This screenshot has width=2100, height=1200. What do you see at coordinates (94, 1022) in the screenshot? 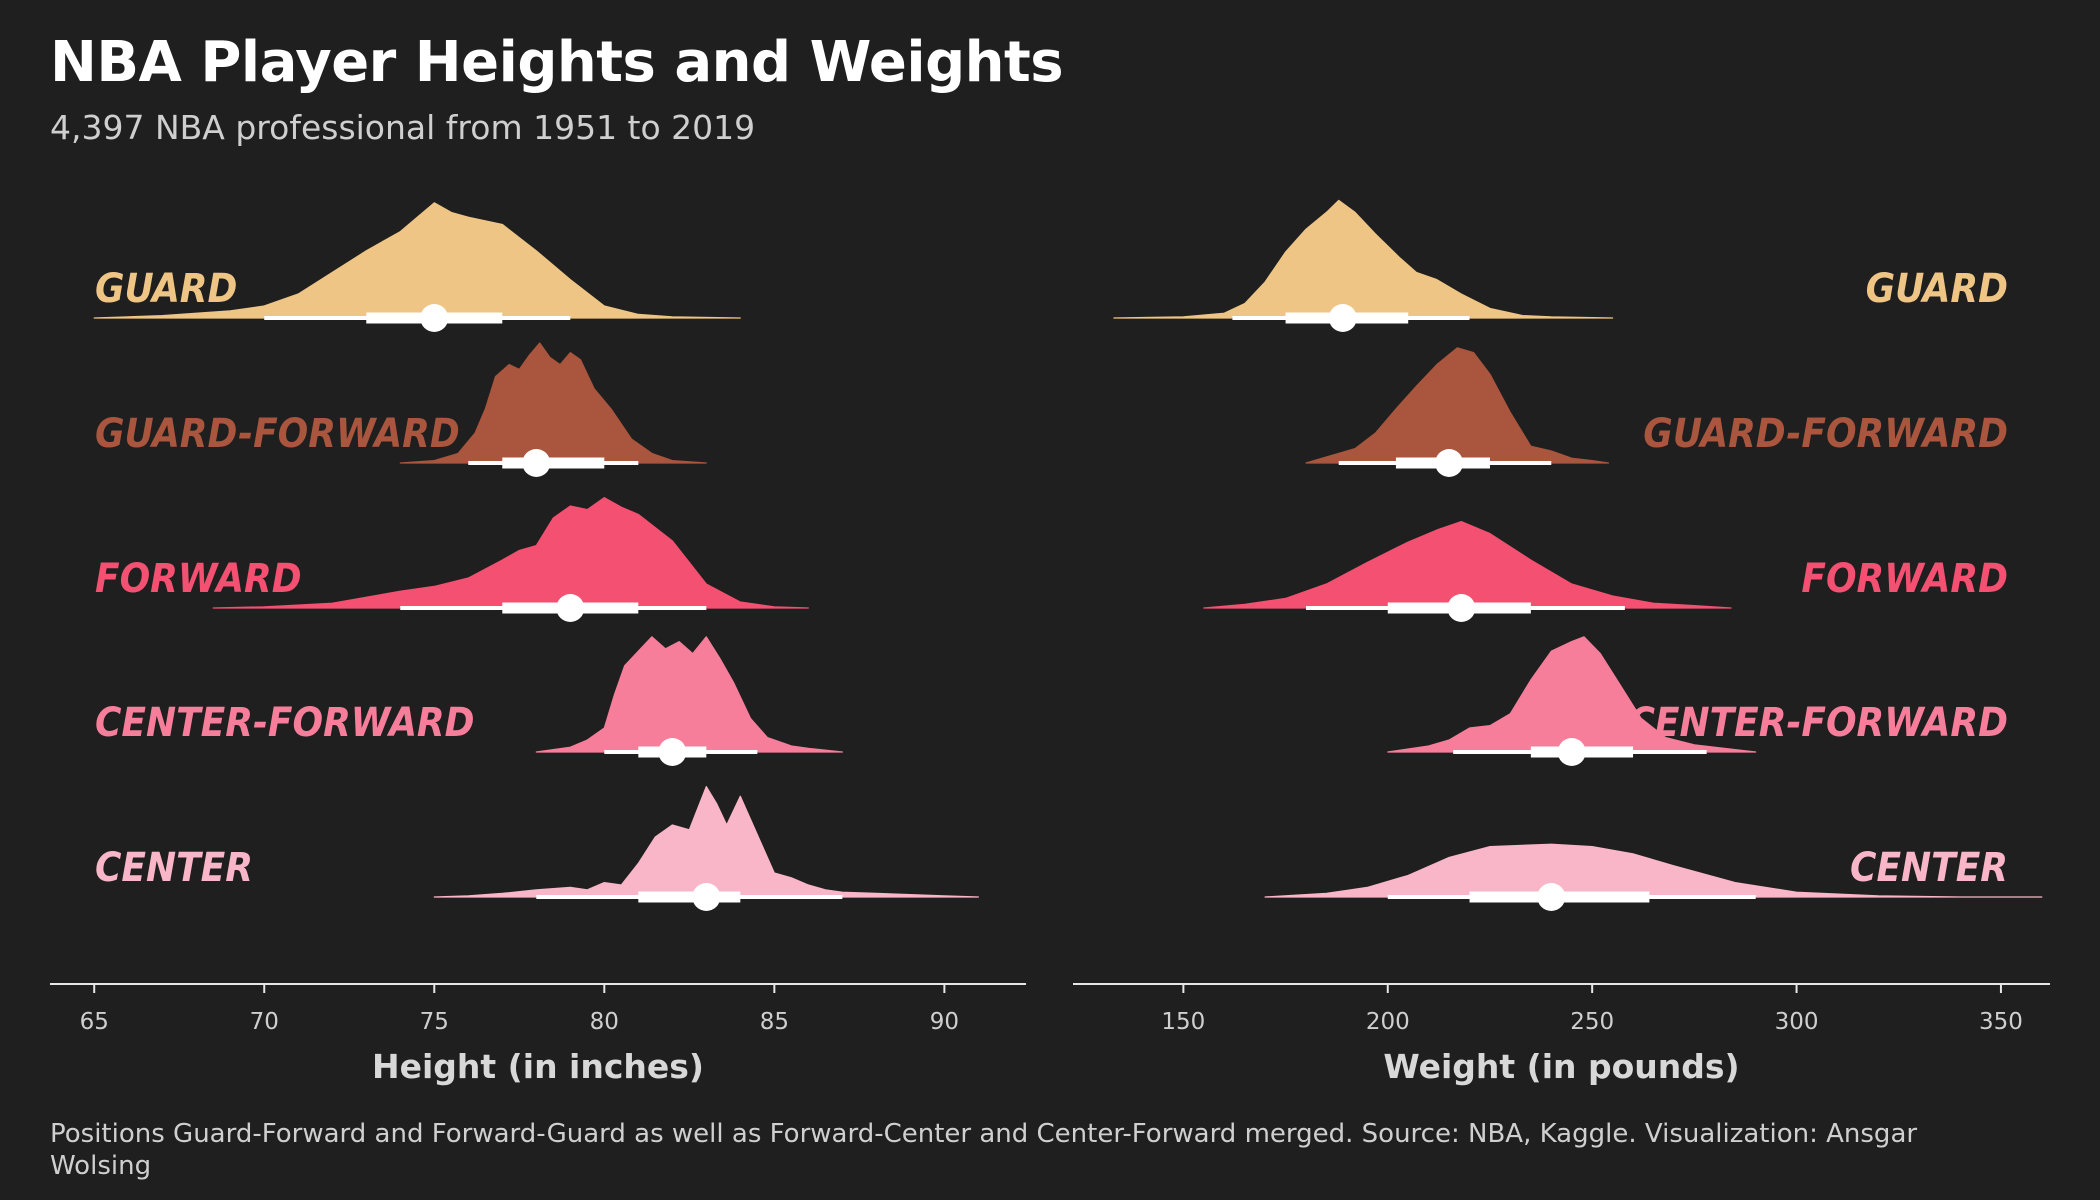
I see `x-tick-label: 65` at bounding box center [94, 1022].